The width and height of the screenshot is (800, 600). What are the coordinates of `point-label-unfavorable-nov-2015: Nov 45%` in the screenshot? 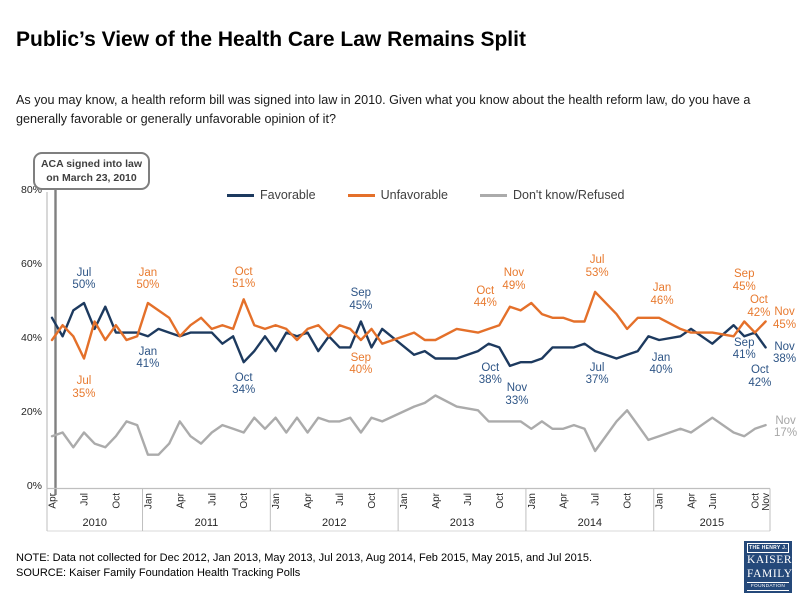 It's located at (785, 318).